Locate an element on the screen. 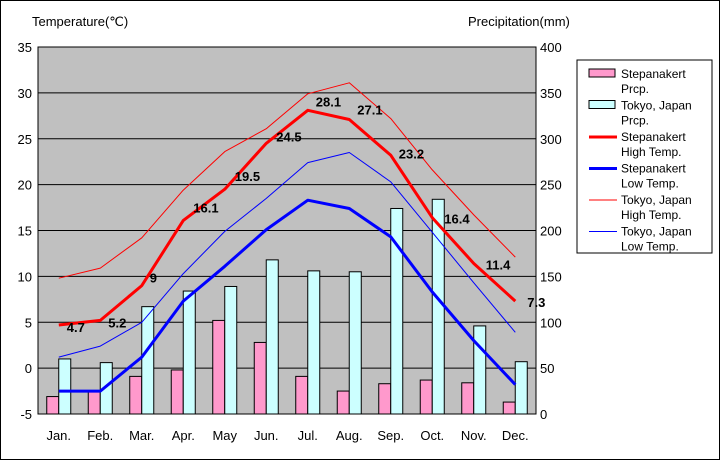 The height and width of the screenshot is (460, 720). x-tick-label: Nov. is located at coordinates (474, 435).